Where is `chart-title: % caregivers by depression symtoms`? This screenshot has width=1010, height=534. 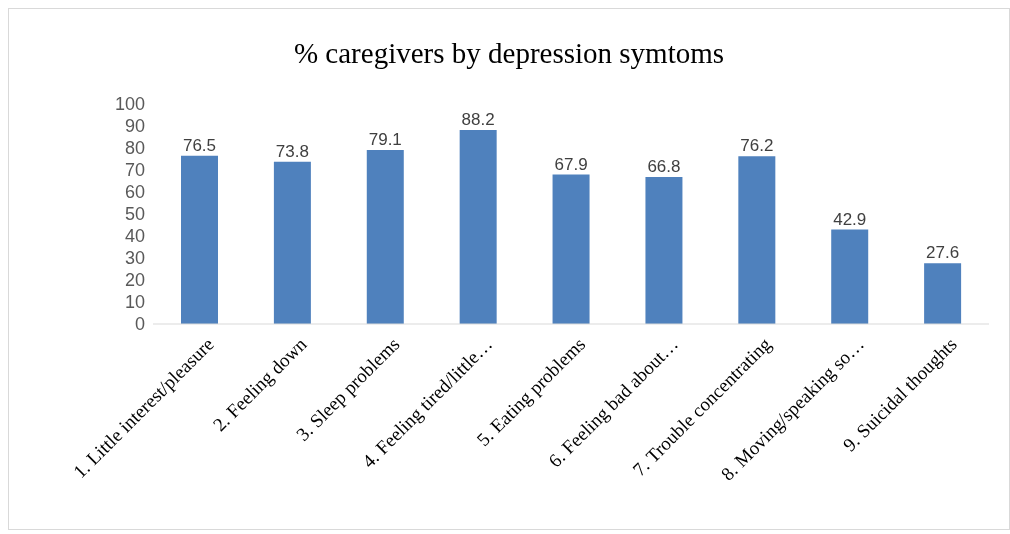 chart-title: % caregivers by depression symtoms is located at coordinates (509, 53).